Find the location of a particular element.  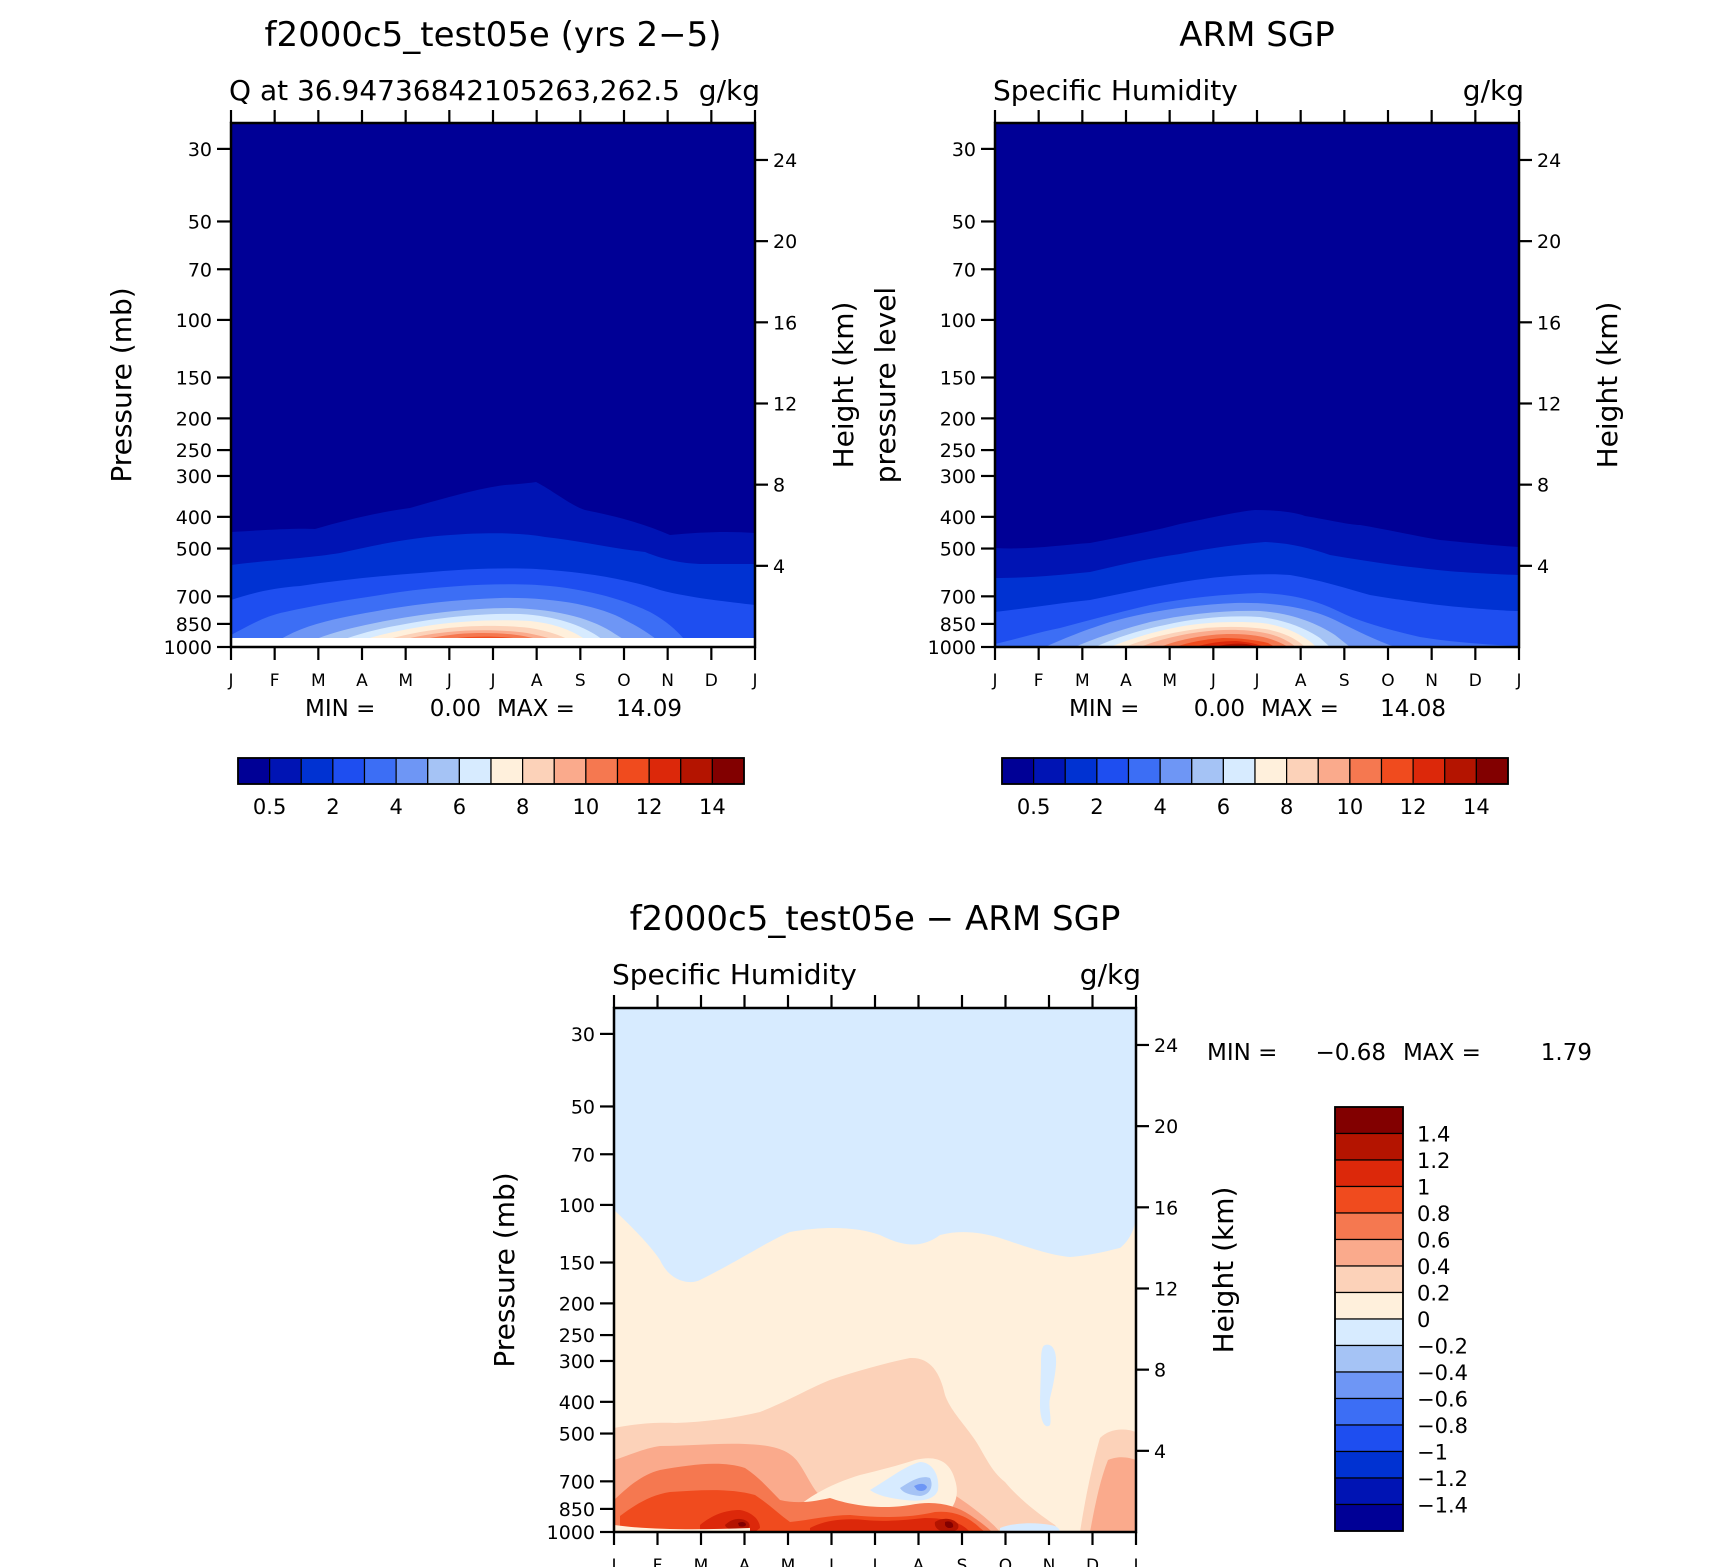

pressure-tick-label: 250 is located at coordinates (194, 451).